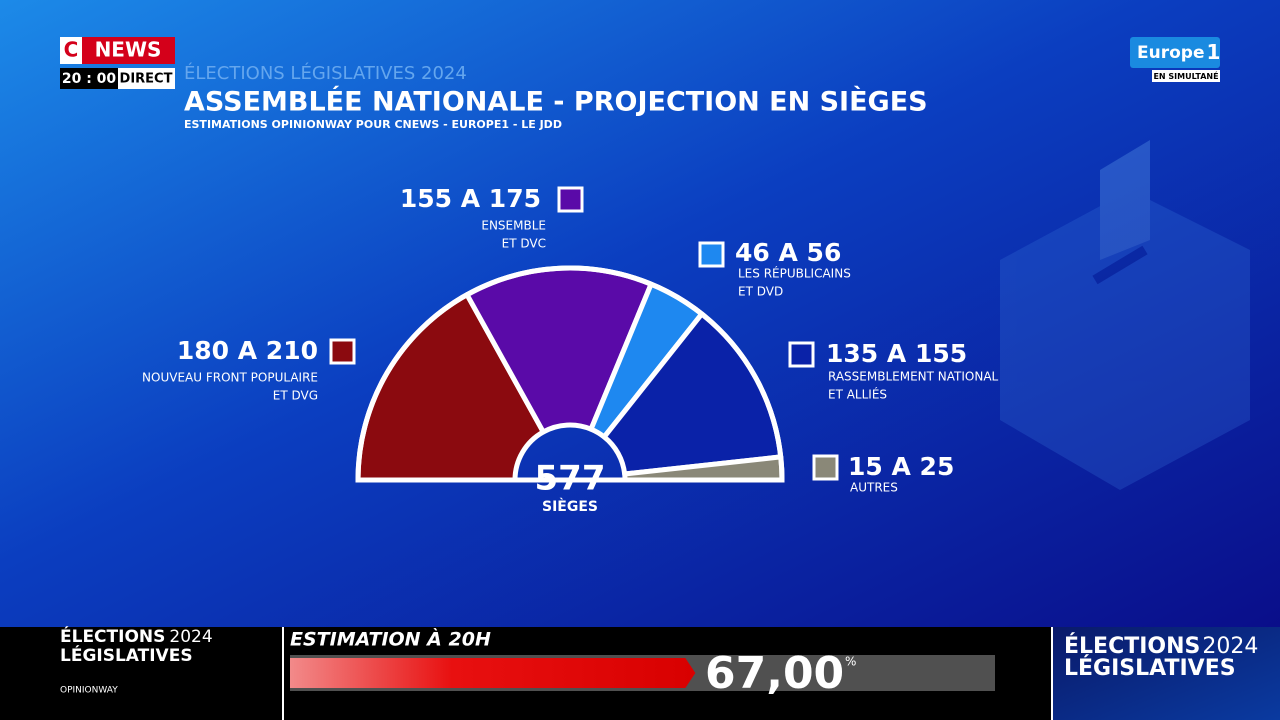 The height and width of the screenshot is (720, 1280). Describe the element at coordinates (570, 506) in the screenshot. I see `total-label: SIÈGES` at that location.